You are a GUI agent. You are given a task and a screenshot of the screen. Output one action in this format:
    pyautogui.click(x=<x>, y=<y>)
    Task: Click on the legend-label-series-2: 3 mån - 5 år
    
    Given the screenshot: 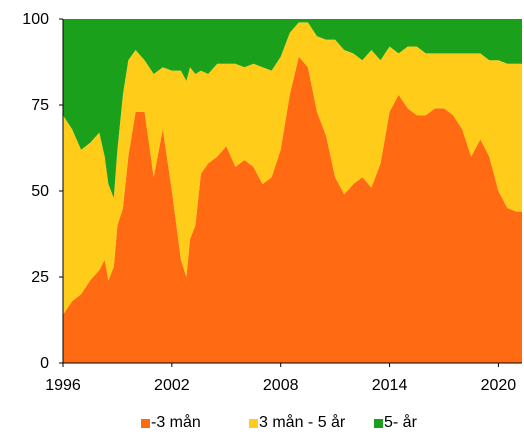 What is the action you would take?
    pyautogui.click(x=302, y=422)
    